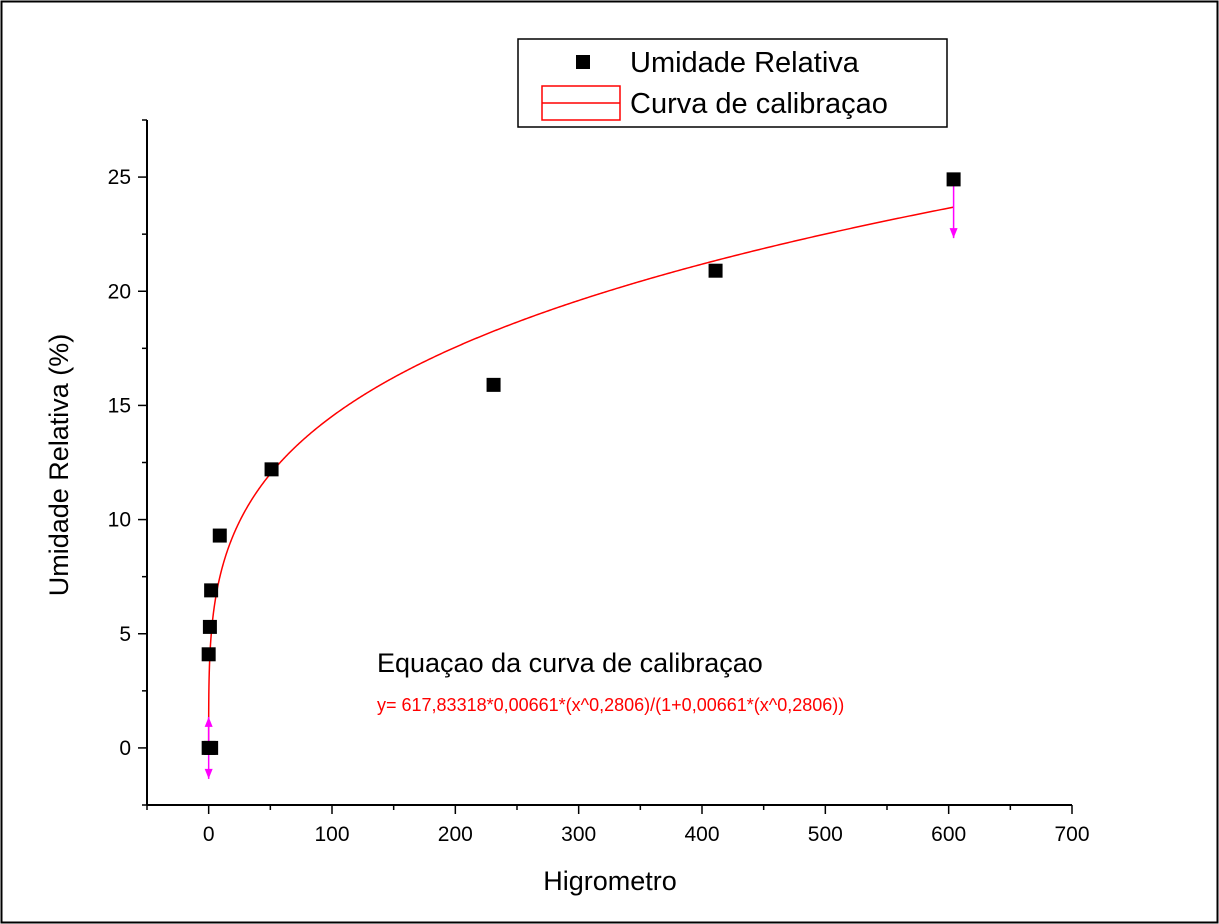 The height and width of the screenshot is (924, 1219). What do you see at coordinates (119, 520) in the screenshot?
I see `y-tick-label: 10` at bounding box center [119, 520].